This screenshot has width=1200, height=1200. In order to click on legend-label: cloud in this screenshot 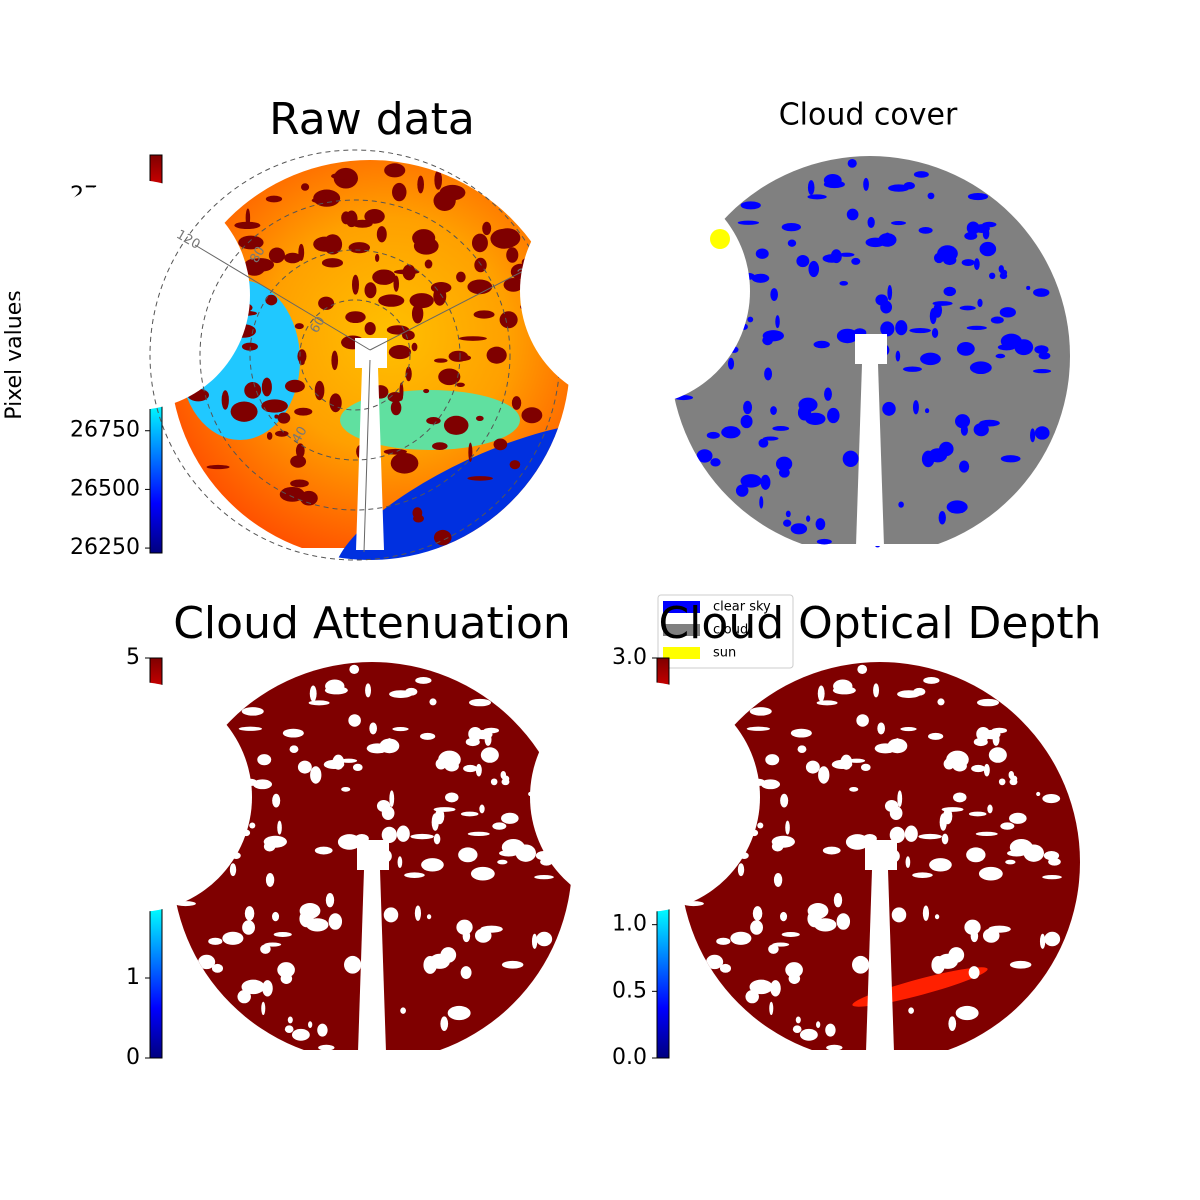, I will do `click(730, 630)`.